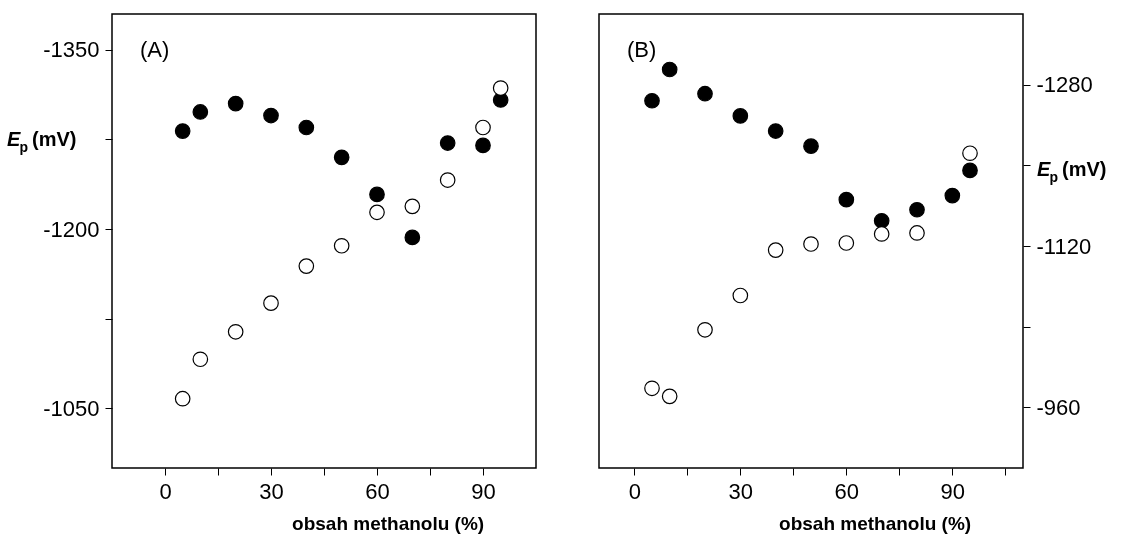  I want to click on annotation: (B), so click(642, 49).